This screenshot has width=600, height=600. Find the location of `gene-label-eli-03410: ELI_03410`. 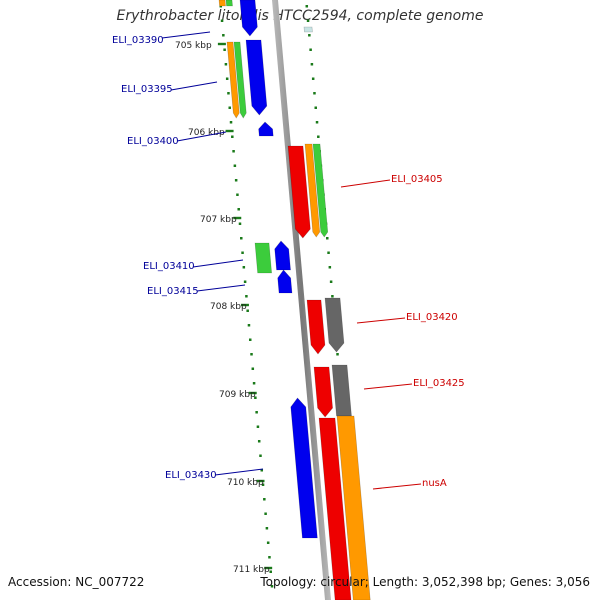

gene-label-eli-03410: ELI_03410 is located at coordinates (169, 266).